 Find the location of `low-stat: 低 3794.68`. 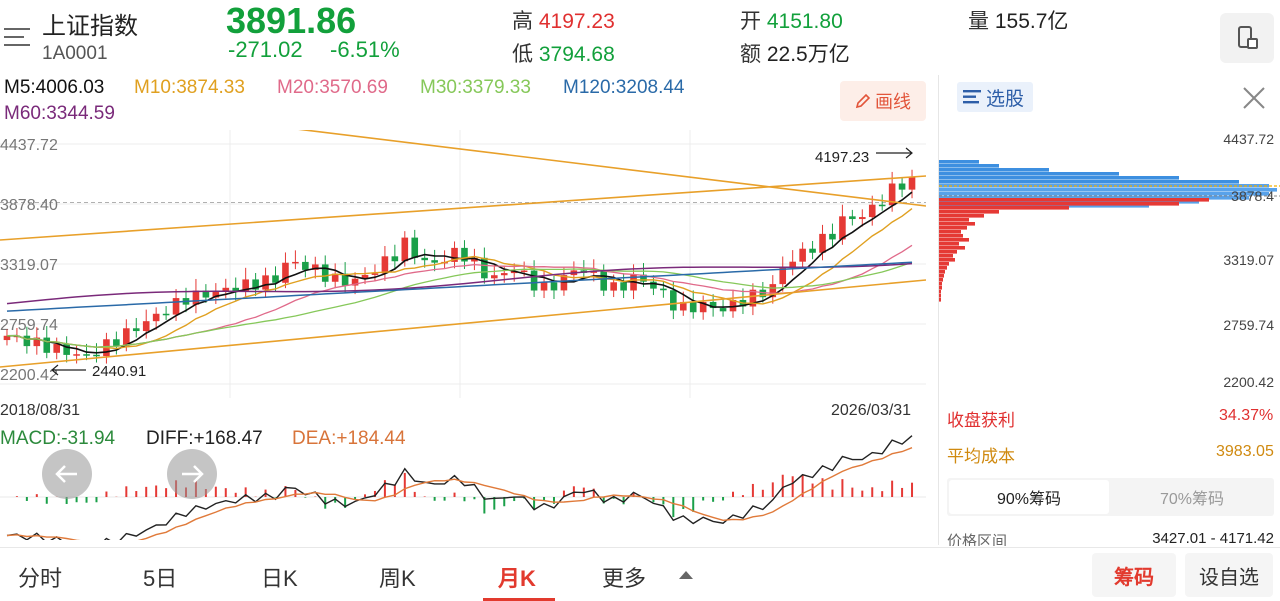

low-stat: 低 3794.68 is located at coordinates (563, 53).